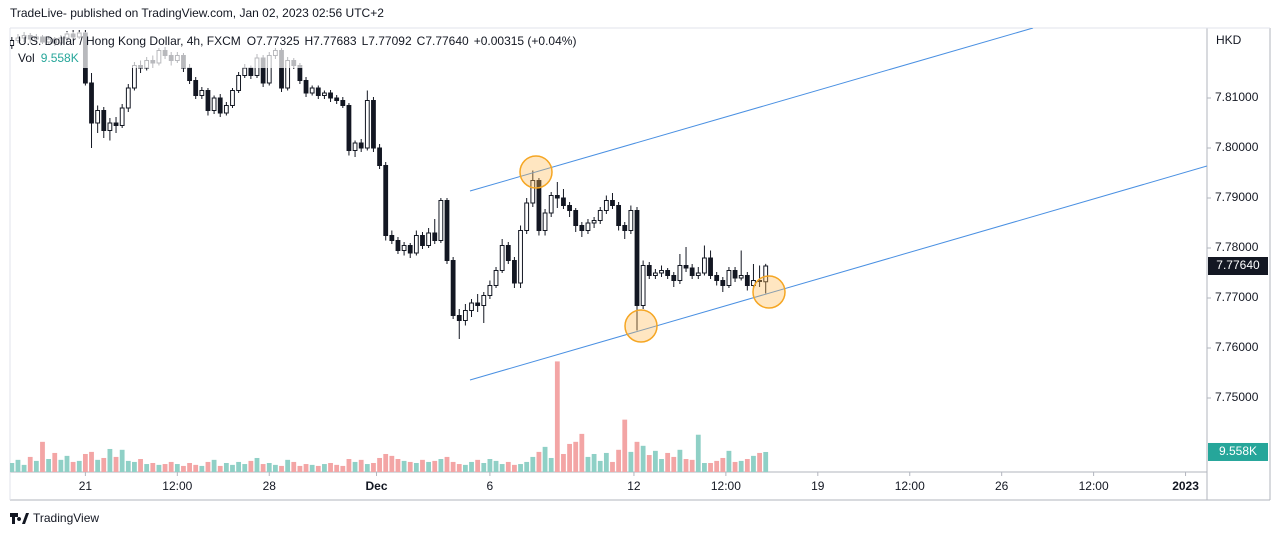  Describe the element at coordinates (365, 41) in the screenshot. I see `ohlc-key: L` at that location.